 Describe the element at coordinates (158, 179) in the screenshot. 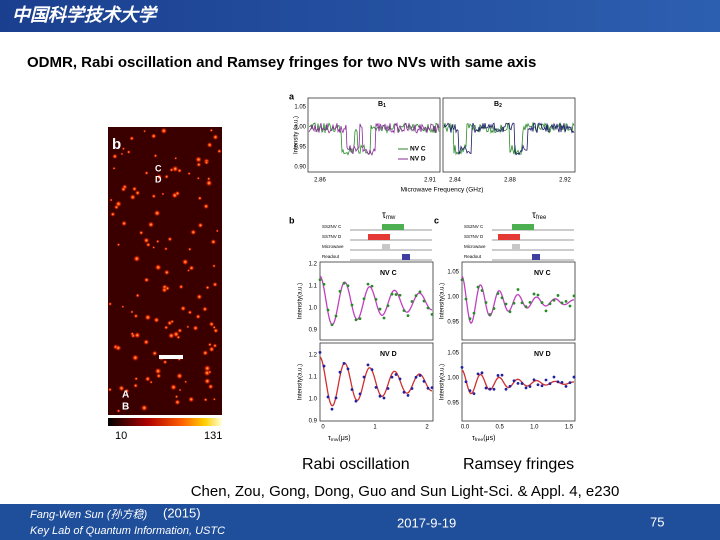

I see `label: D` at that location.